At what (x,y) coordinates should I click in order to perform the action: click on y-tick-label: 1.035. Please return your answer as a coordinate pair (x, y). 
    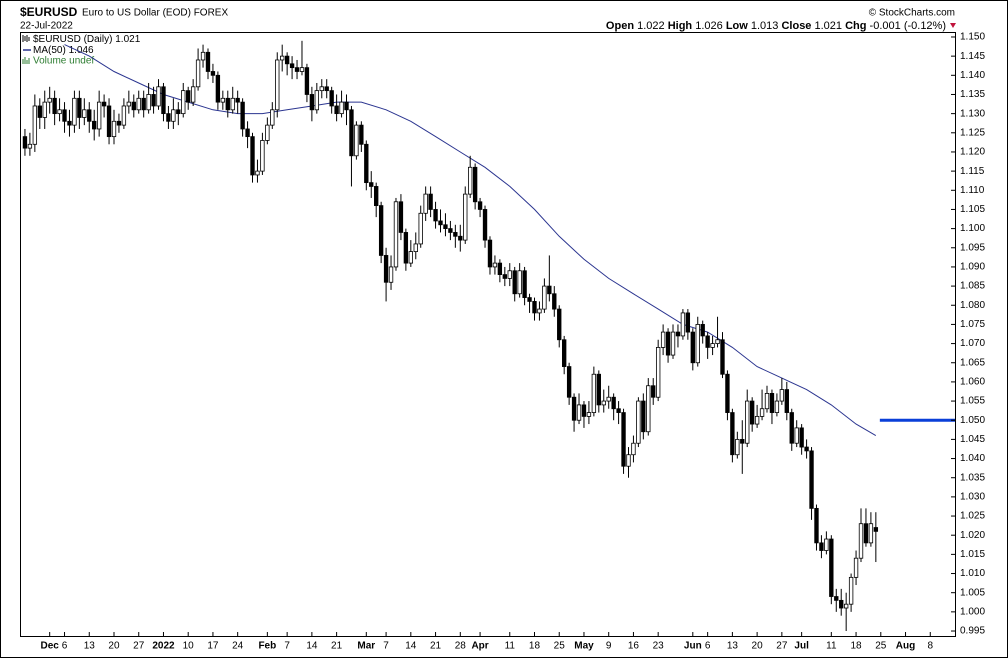
    Looking at the image, I should click on (972, 477).